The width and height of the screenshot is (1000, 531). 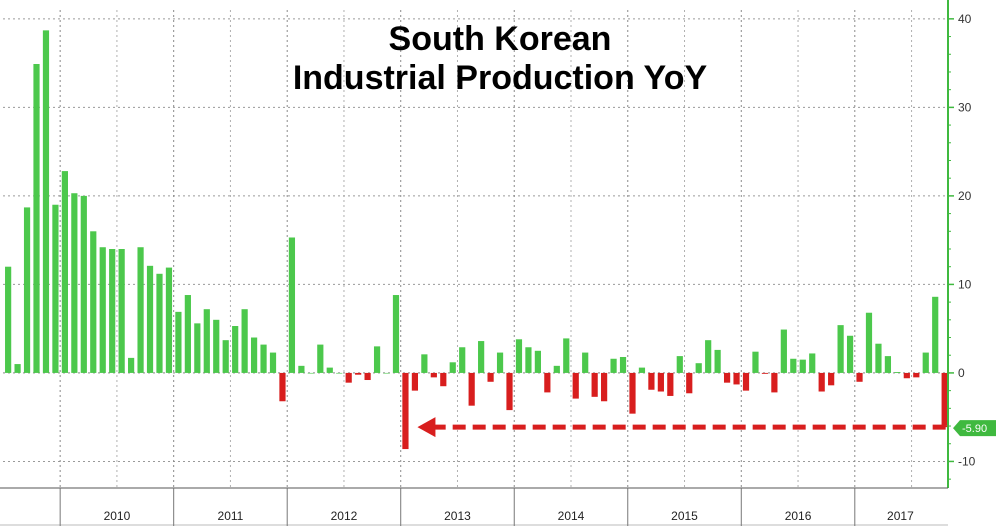 What do you see at coordinates (500, 78) in the screenshot?
I see `chart-title-line-2: Industrial Production YoY` at bounding box center [500, 78].